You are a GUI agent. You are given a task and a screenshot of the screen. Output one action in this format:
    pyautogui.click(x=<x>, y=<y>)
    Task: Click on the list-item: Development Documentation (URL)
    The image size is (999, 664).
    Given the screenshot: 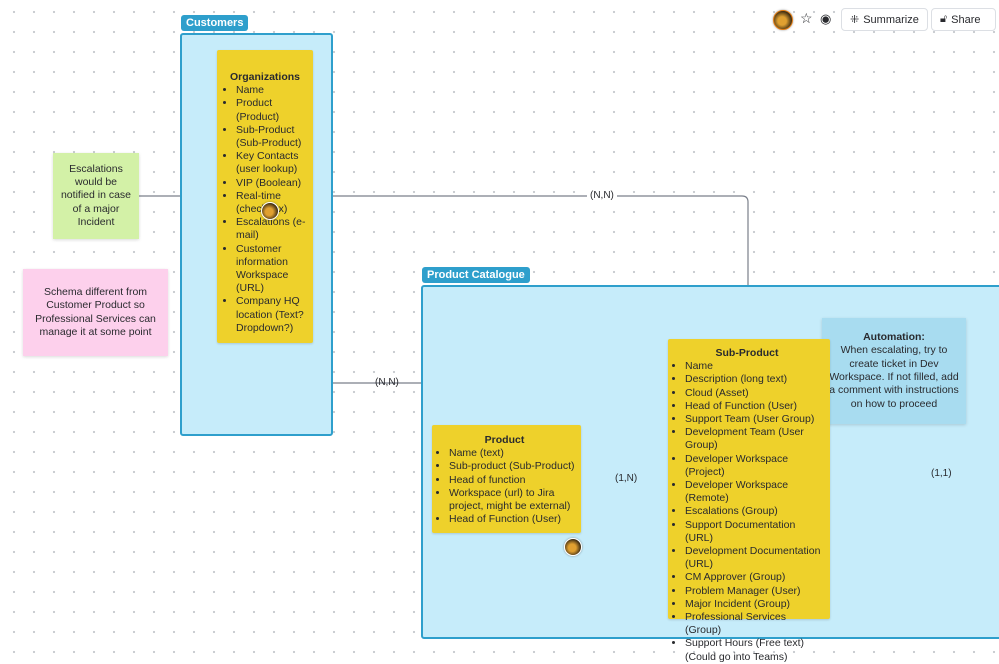 What is the action you would take?
    pyautogui.click(x=754, y=558)
    